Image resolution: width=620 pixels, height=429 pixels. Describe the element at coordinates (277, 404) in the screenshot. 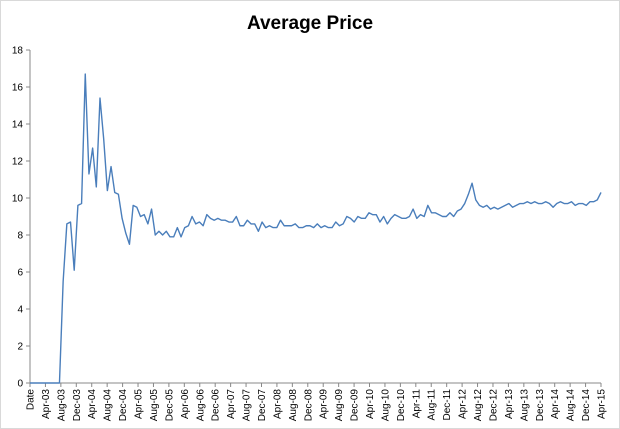

I see `x-tick-label: Apr-08` at that location.